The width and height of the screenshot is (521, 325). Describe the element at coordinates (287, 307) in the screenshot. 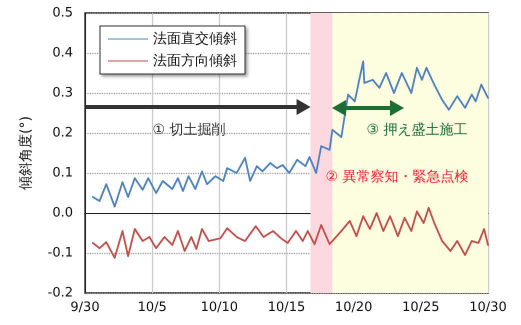

I see `x-tick-label: 10/15` at that location.